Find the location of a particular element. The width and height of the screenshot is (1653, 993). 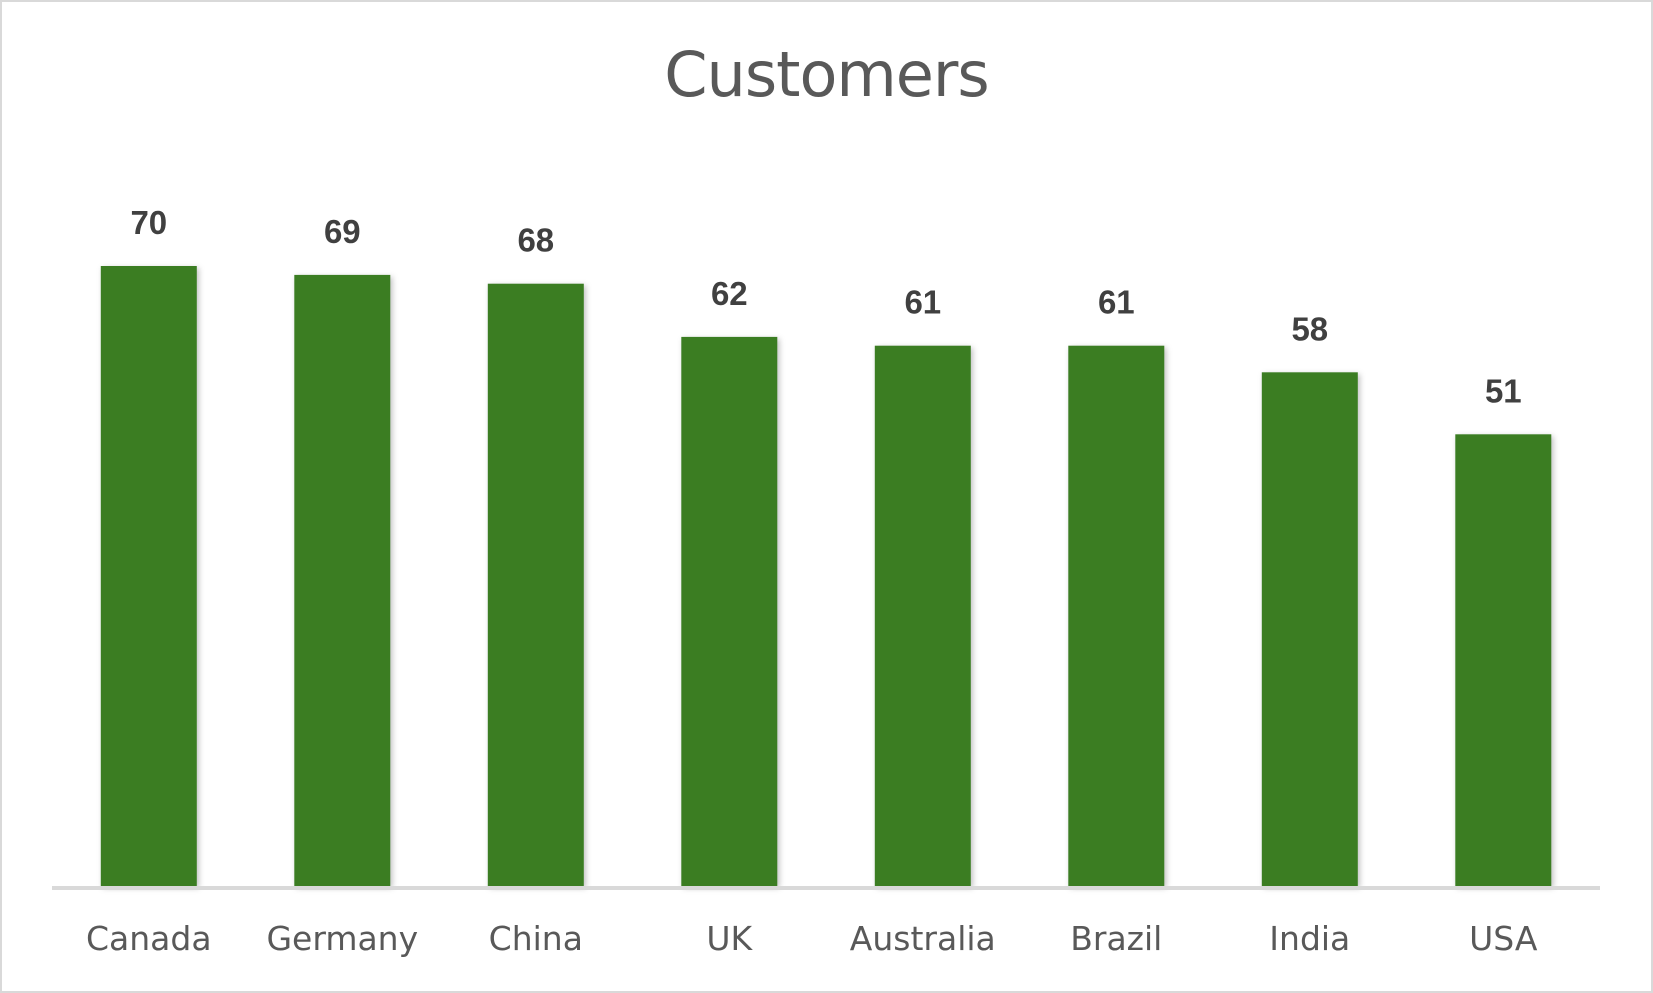

x-tick-label-uk: UK is located at coordinates (729, 938).